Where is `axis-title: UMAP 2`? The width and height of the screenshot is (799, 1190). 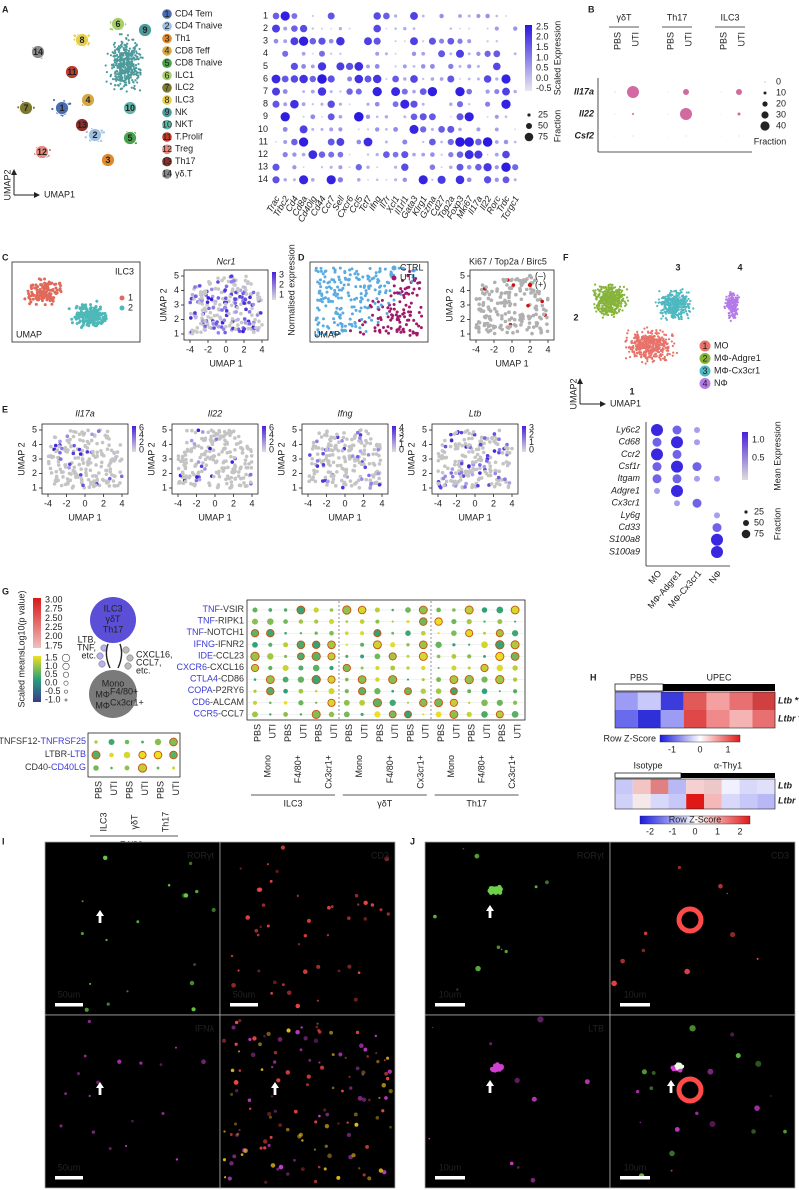 axis-title: UMAP 2 is located at coordinates (21, 458).